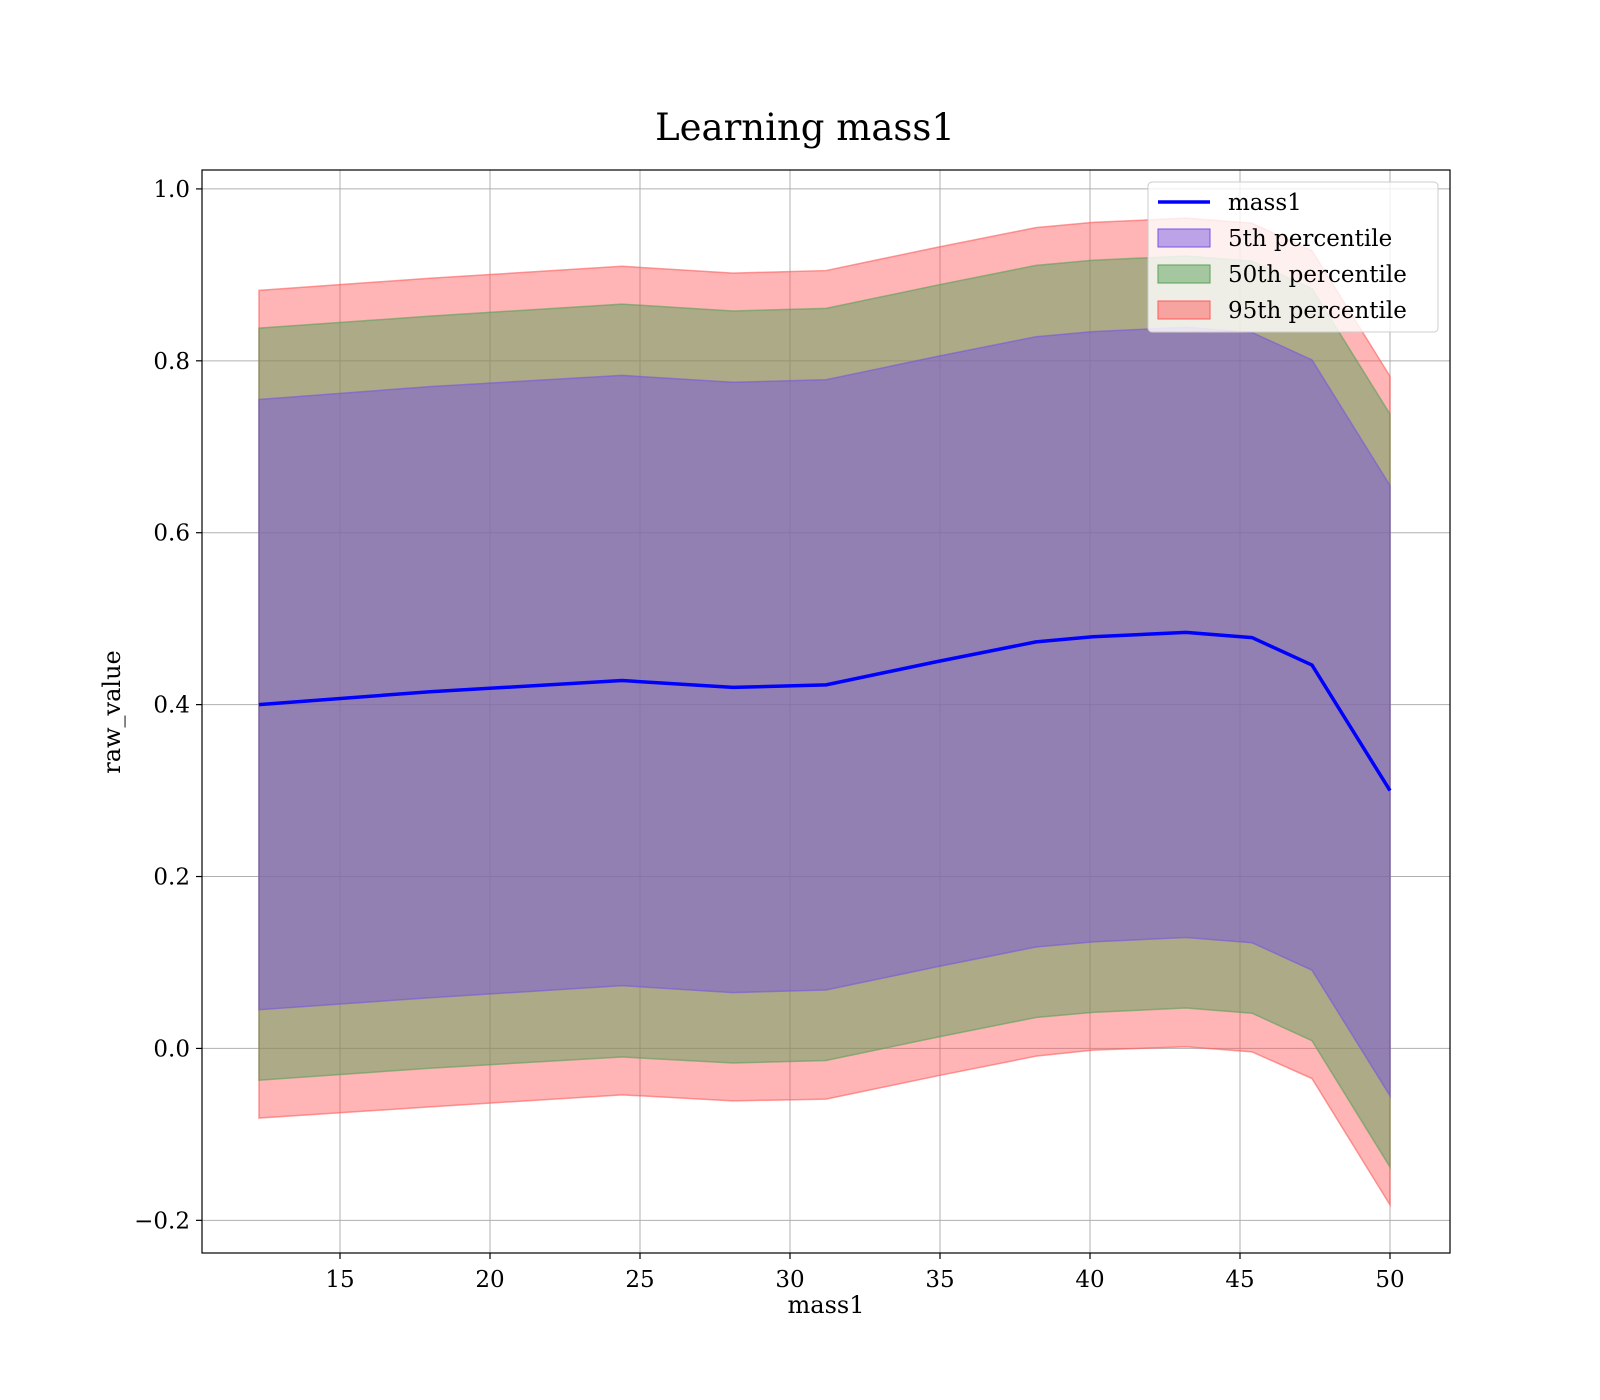 This screenshot has width=1600, height=1400. What do you see at coordinates (805, 127) in the screenshot?
I see `chart-title: Learning mass1` at bounding box center [805, 127].